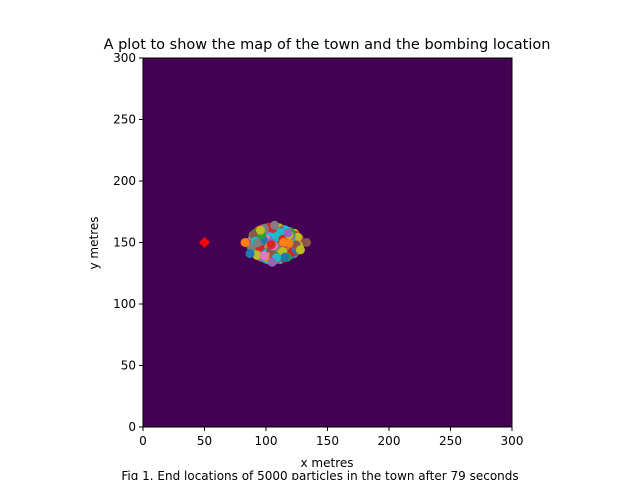 The height and width of the screenshot is (480, 640). I want to click on y-axis-ticks: 0 50 100 150 200 250 300, so click(128, 242).